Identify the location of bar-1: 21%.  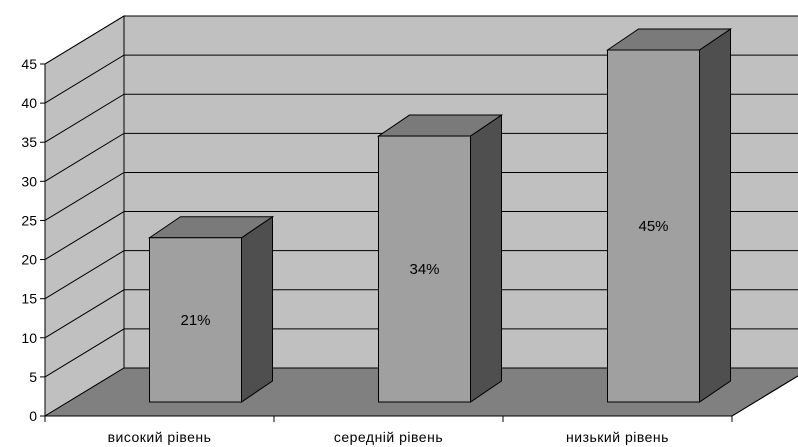
(211, 309).